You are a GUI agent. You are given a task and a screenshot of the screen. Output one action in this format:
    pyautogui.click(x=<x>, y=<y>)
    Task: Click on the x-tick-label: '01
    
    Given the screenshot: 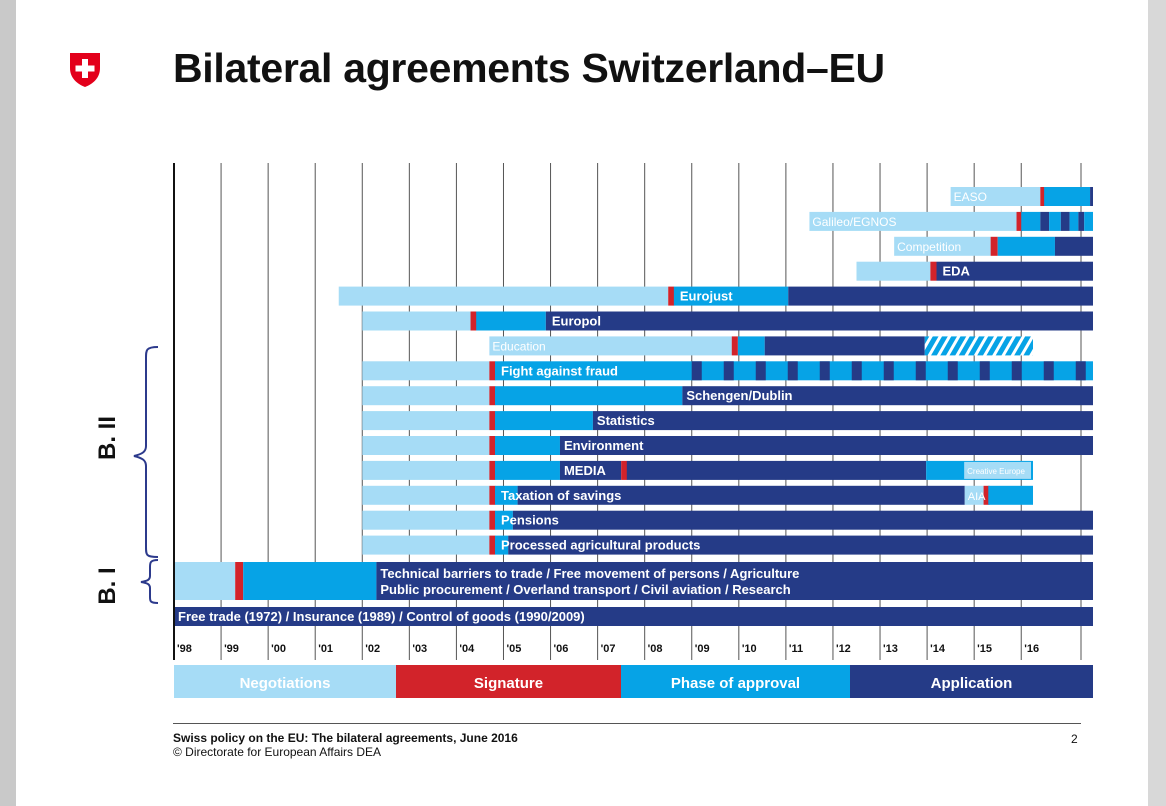 What is the action you would take?
    pyautogui.click(x=325, y=649)
    